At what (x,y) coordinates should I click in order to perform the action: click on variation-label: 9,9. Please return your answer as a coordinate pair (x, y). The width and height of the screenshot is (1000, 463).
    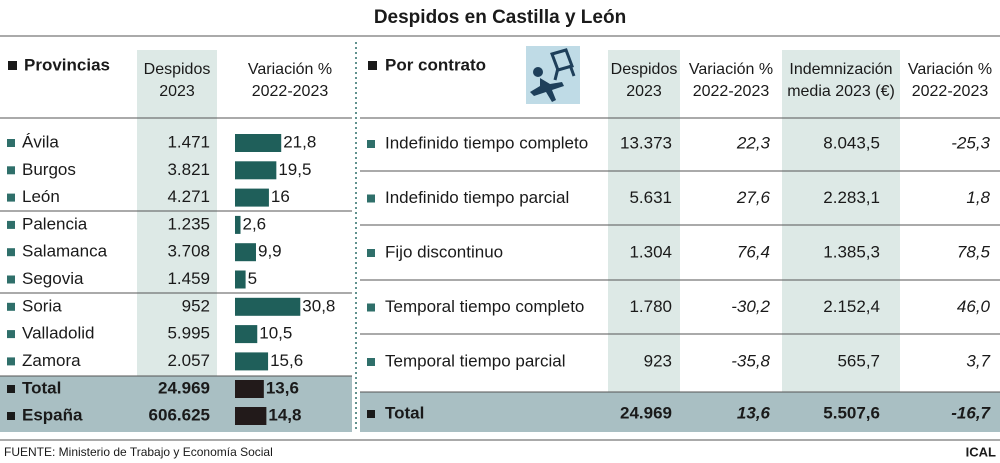
    Looking at the image, I should click on (270, 251).